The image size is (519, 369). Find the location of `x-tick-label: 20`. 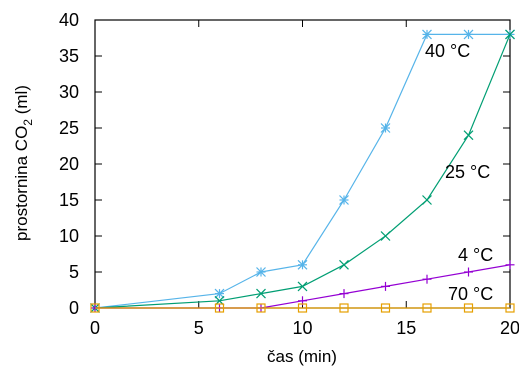

x-tick-label: 20 is located at coordinates (509, 328).